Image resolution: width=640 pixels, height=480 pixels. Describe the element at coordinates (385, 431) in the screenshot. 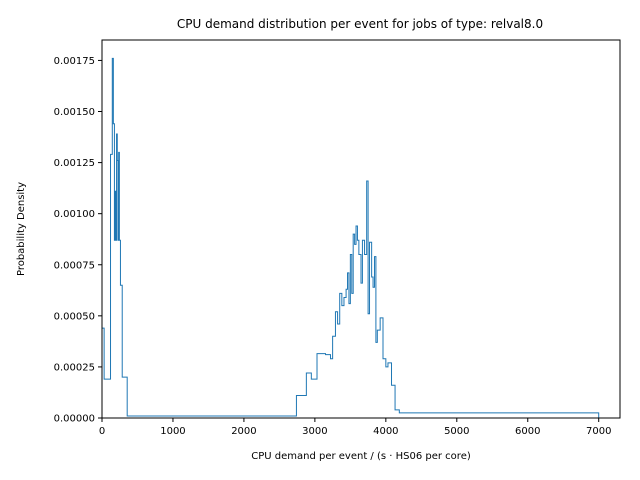

I see `x-tick-label: 4000` at that location.